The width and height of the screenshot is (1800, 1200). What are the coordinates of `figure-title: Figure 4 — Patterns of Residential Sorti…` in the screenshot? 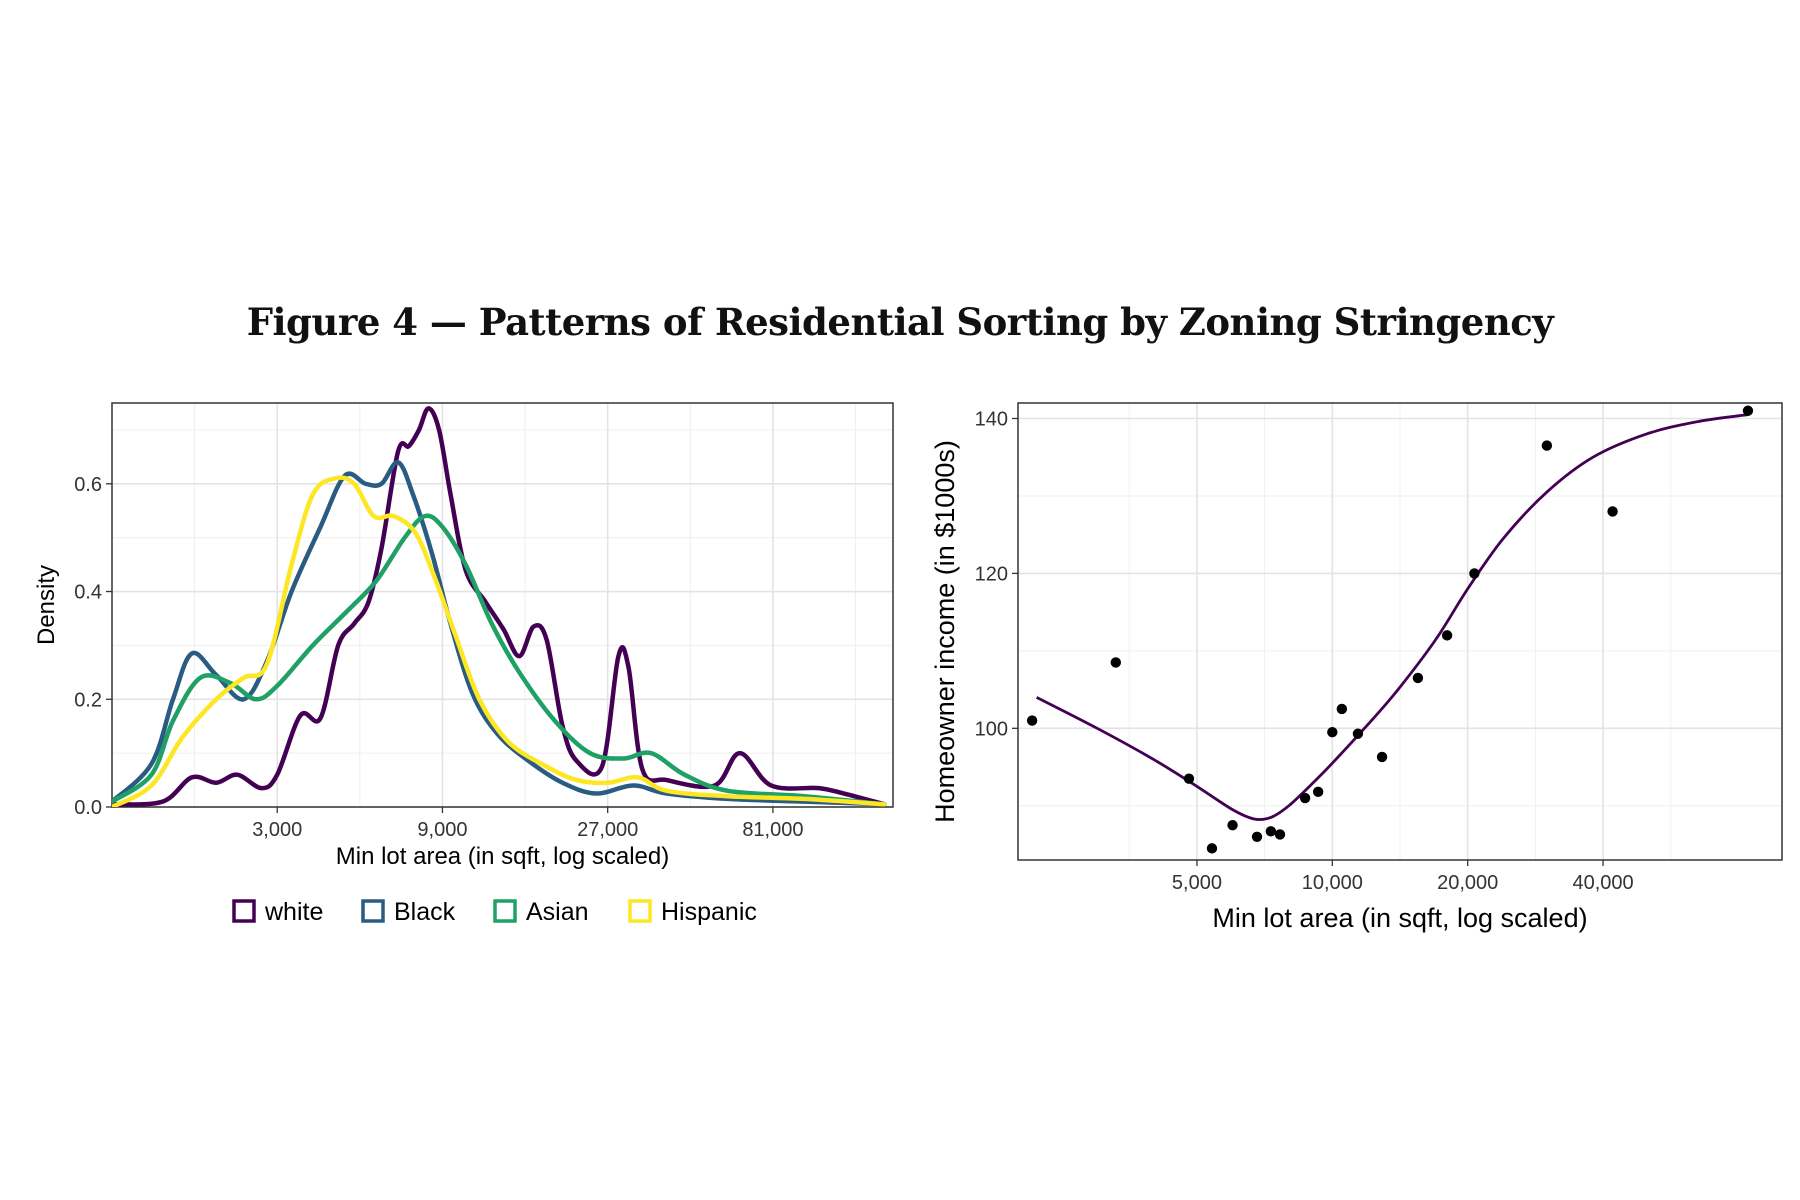 It's located at (900, 322).